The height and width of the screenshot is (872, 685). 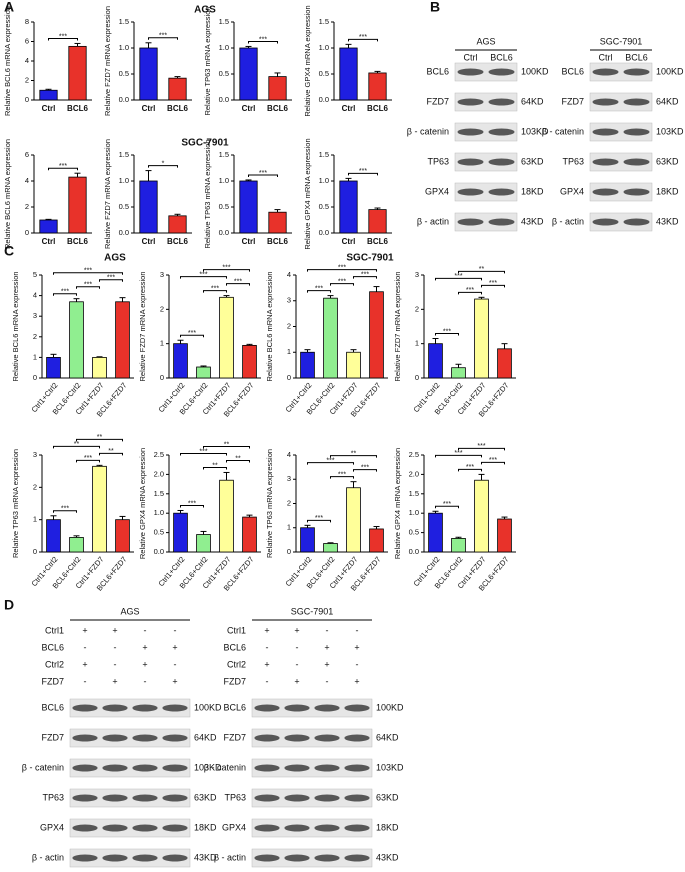 What do you see at coordinates (52, 827) in the screenshot?
I see `blot-row-label: GPX4` at bounding box center [52, 827].